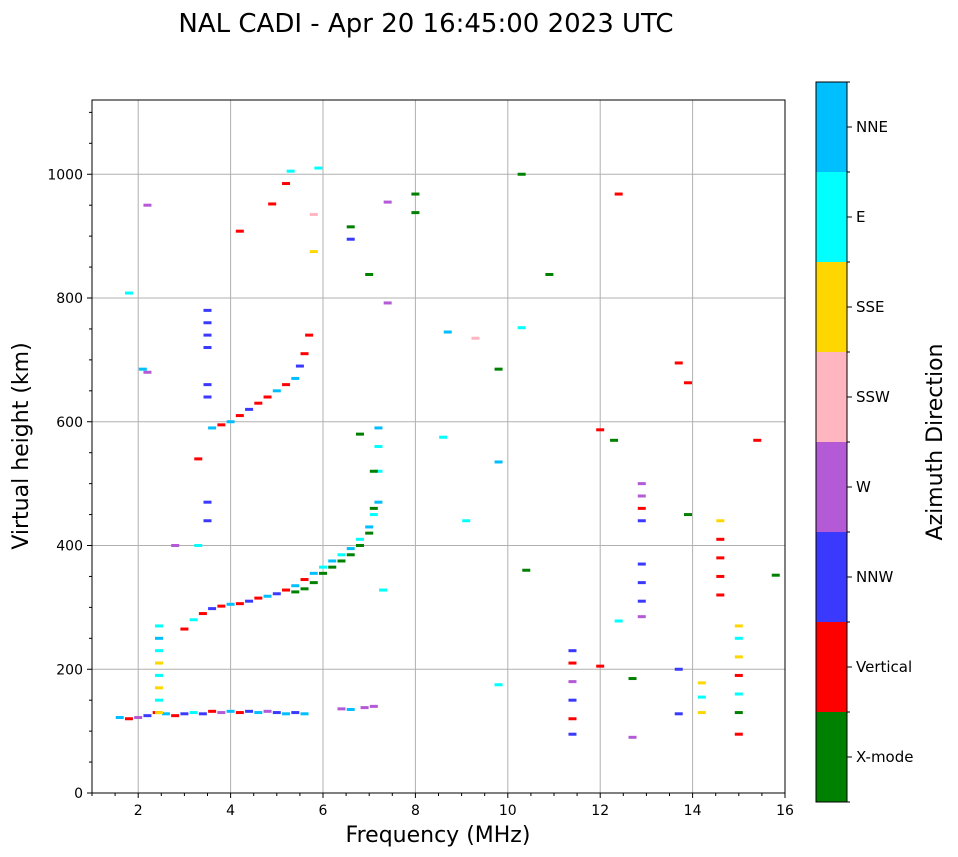  What do you see at coordinates (693, 811) in the screenshot?
I see `x-tick-label: 14` at bounding box center [693, 811].